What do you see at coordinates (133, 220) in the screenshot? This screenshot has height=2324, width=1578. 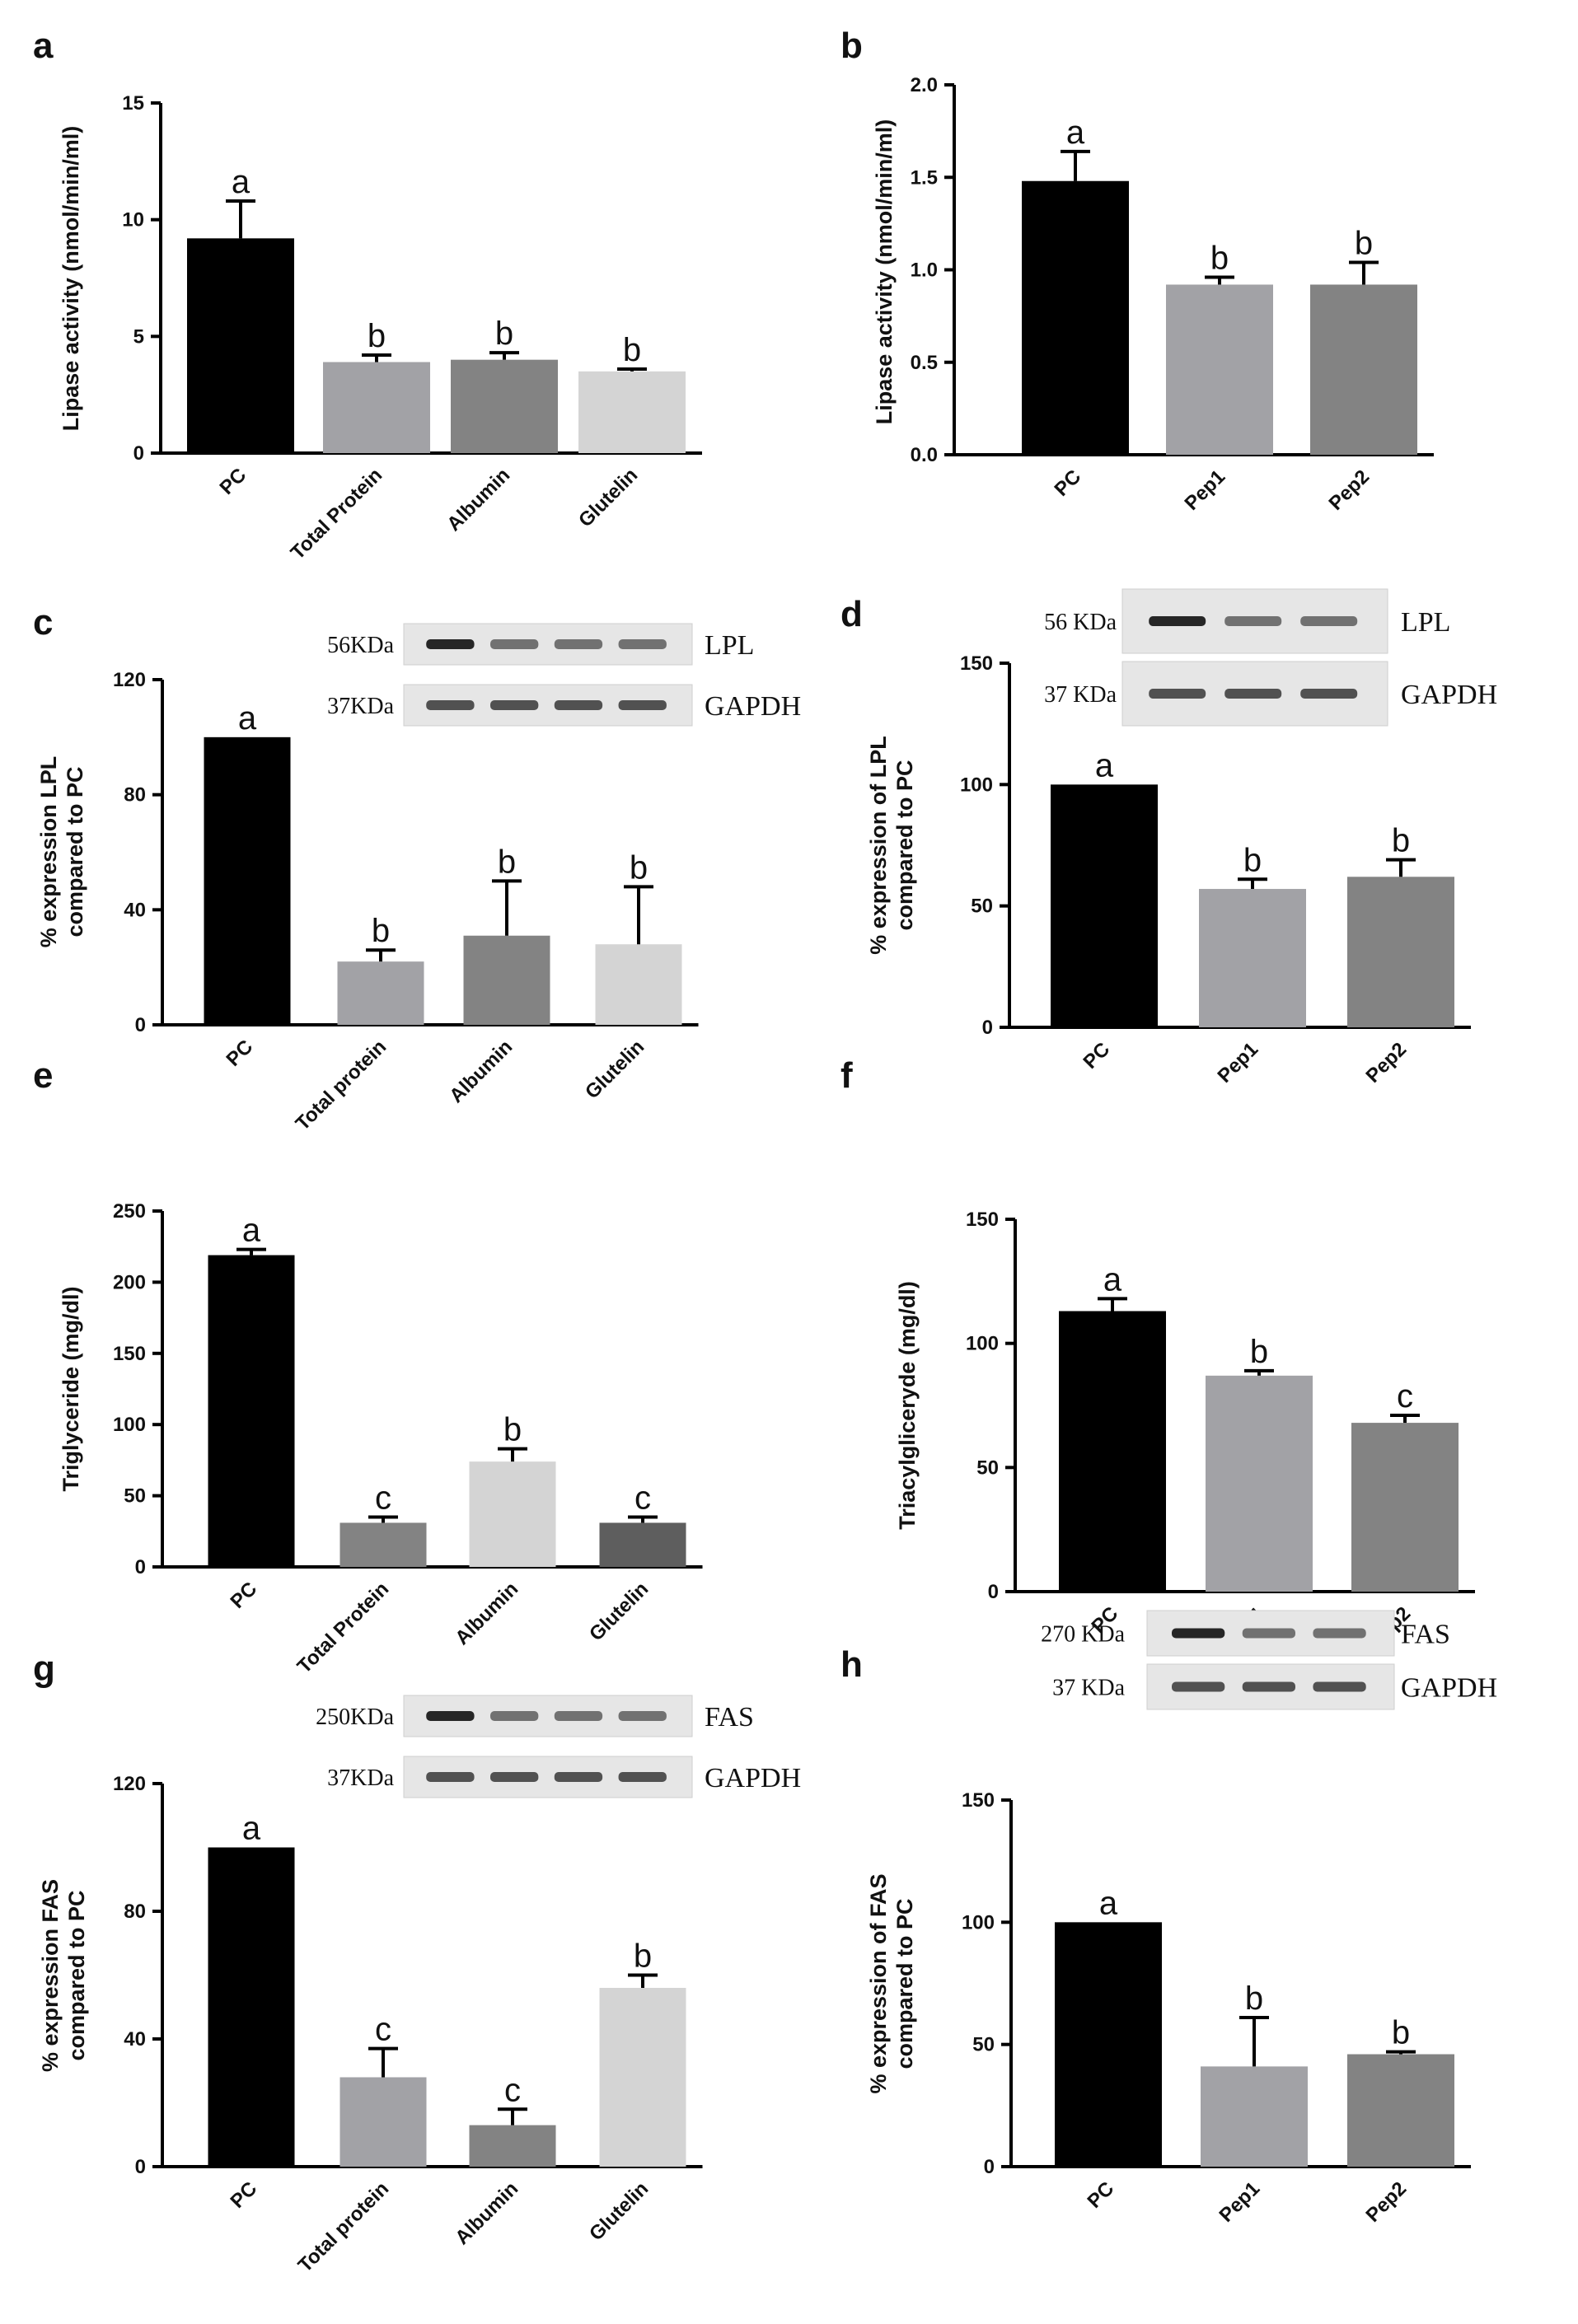 I see `y-tick-label: 10` at bounding box center [133, 220].